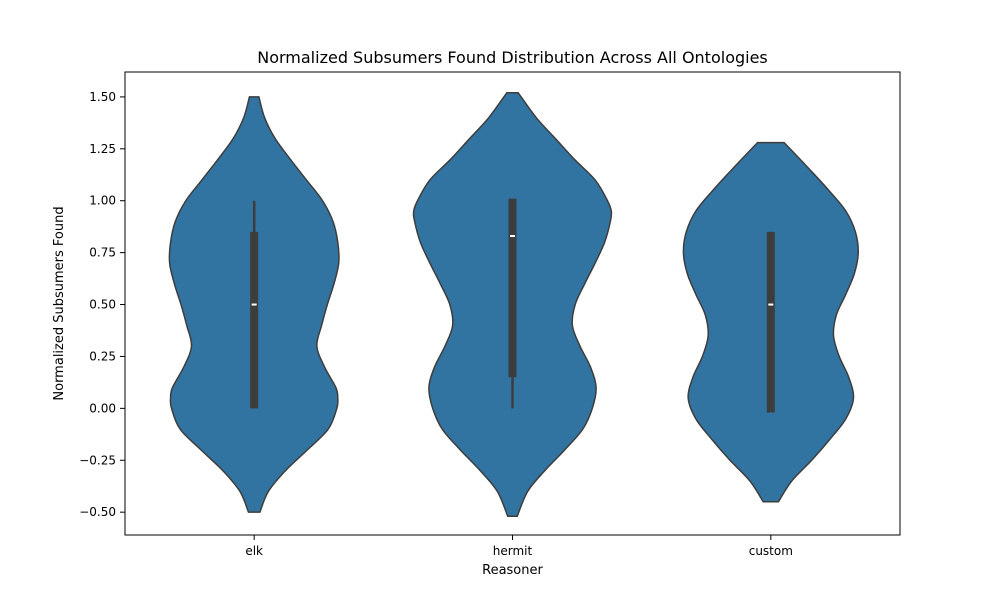 The image size is (1000, 600). Describe the element at coordinates (513, 551) in the screenshot. I see `x-tick-label-hermit: hermit` at that location.